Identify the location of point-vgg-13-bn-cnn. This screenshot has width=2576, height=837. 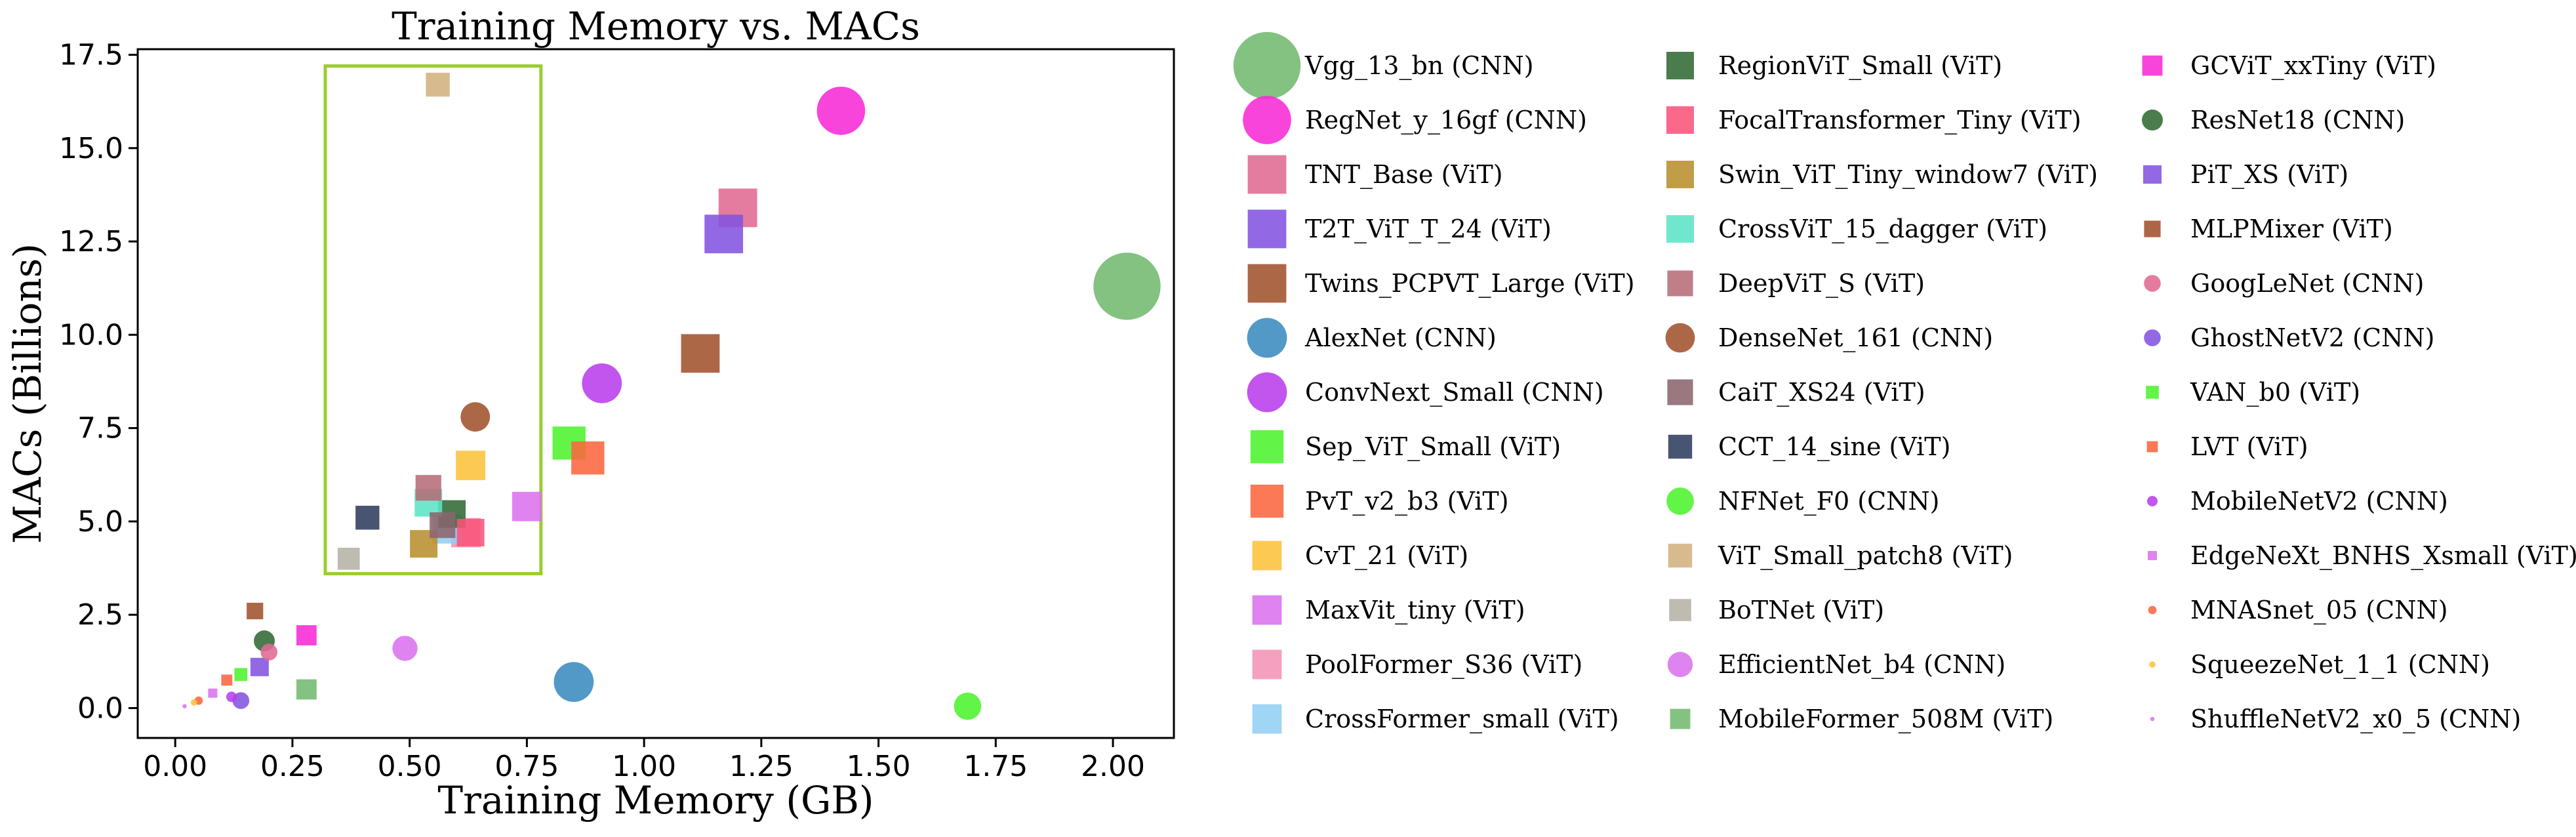
(1127, 286).